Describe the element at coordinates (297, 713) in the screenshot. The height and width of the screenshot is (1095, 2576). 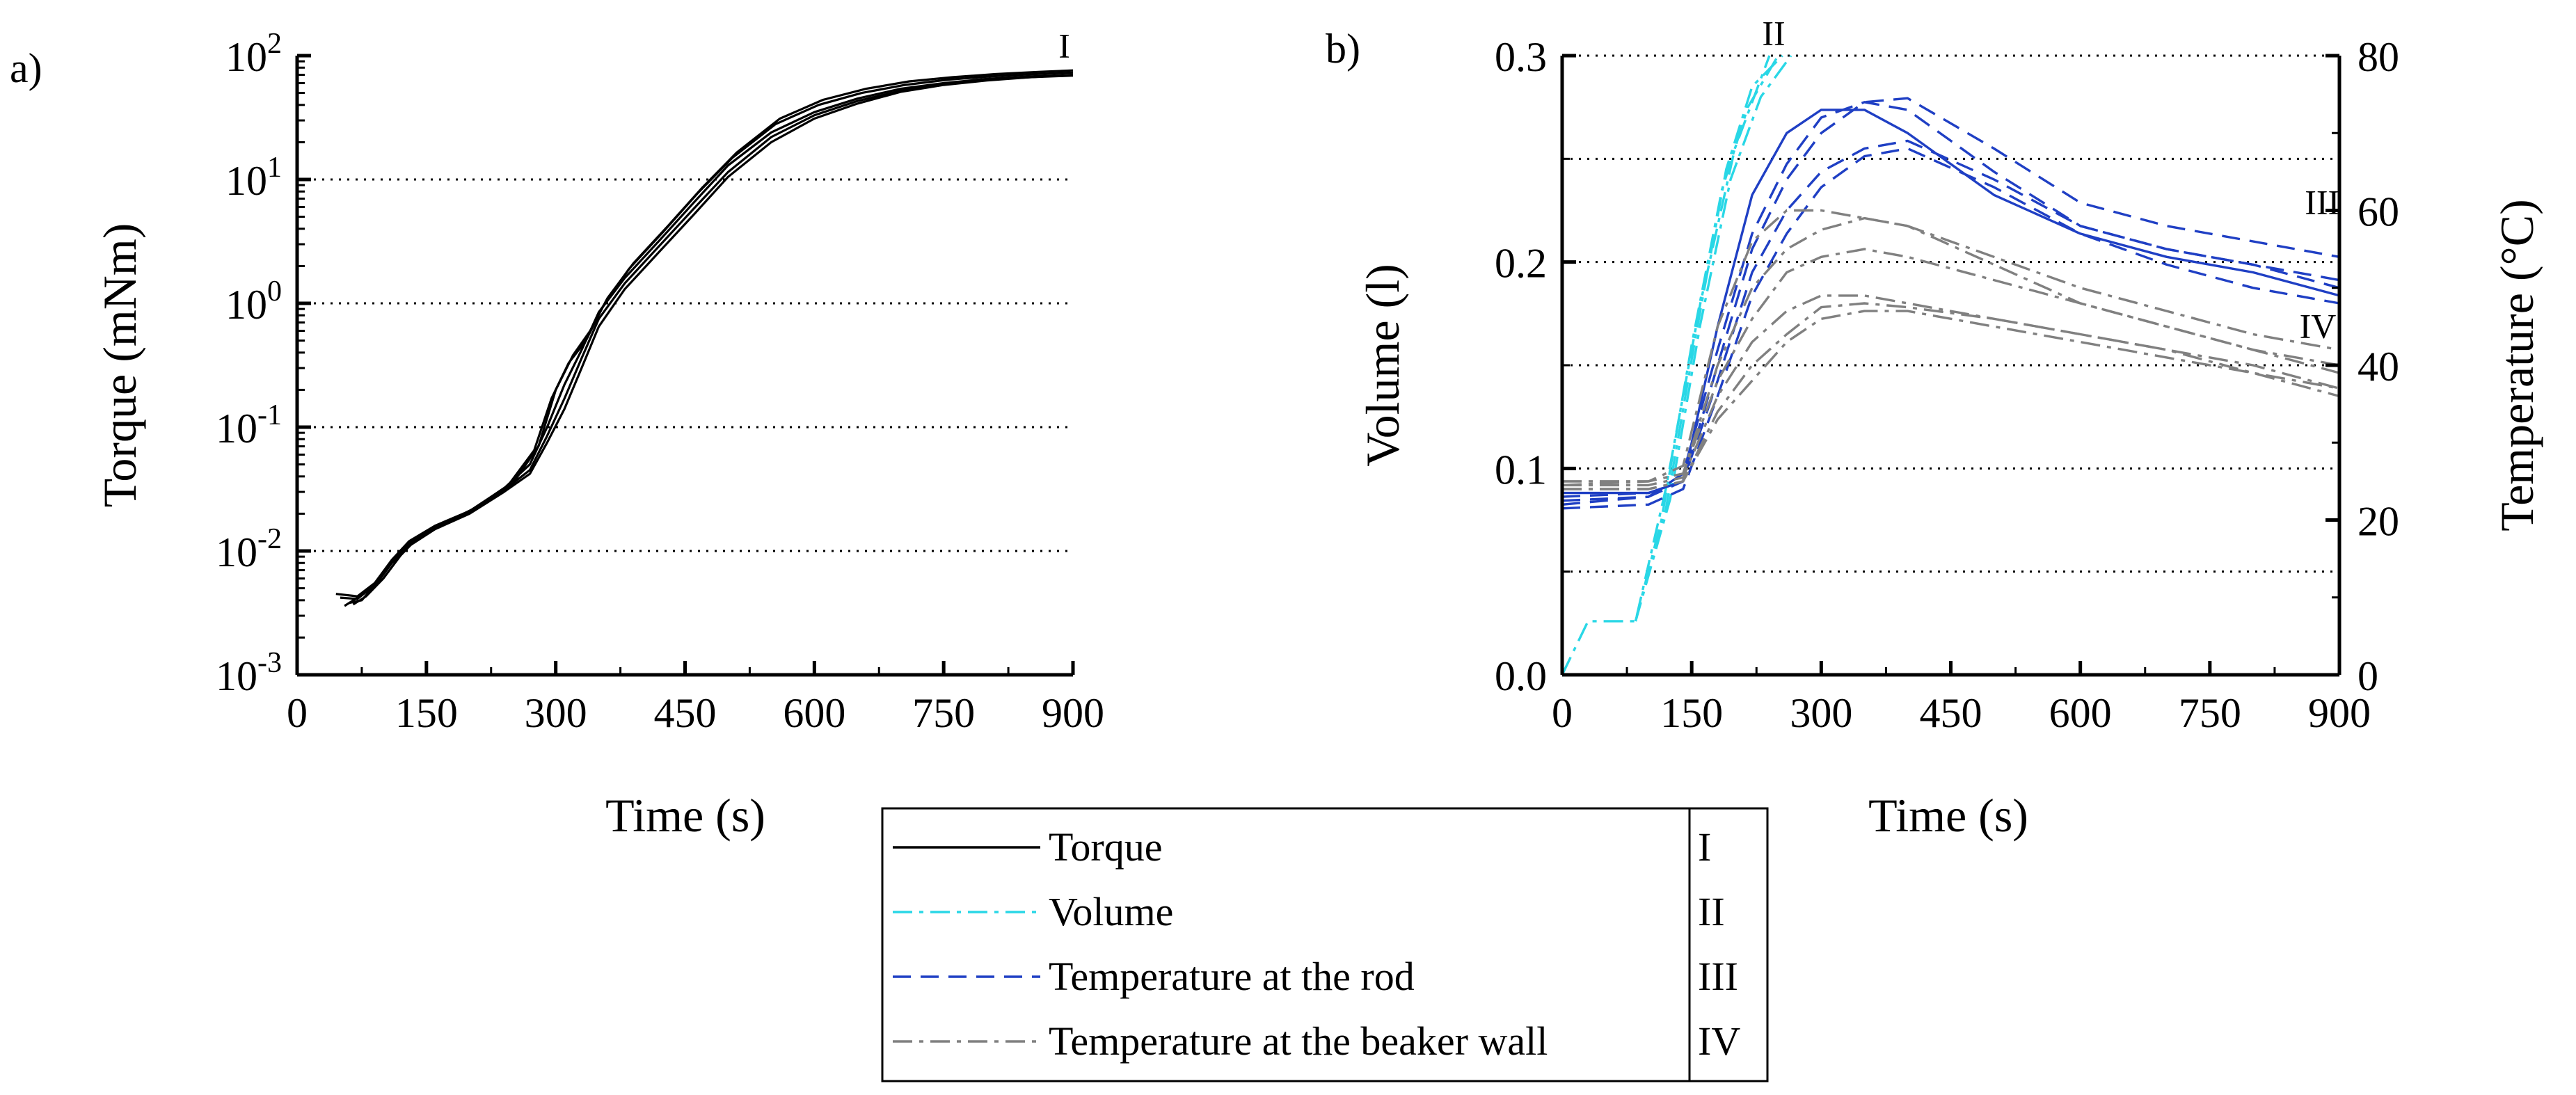
I see `panel-a-x-tick-label: 0` at that location.